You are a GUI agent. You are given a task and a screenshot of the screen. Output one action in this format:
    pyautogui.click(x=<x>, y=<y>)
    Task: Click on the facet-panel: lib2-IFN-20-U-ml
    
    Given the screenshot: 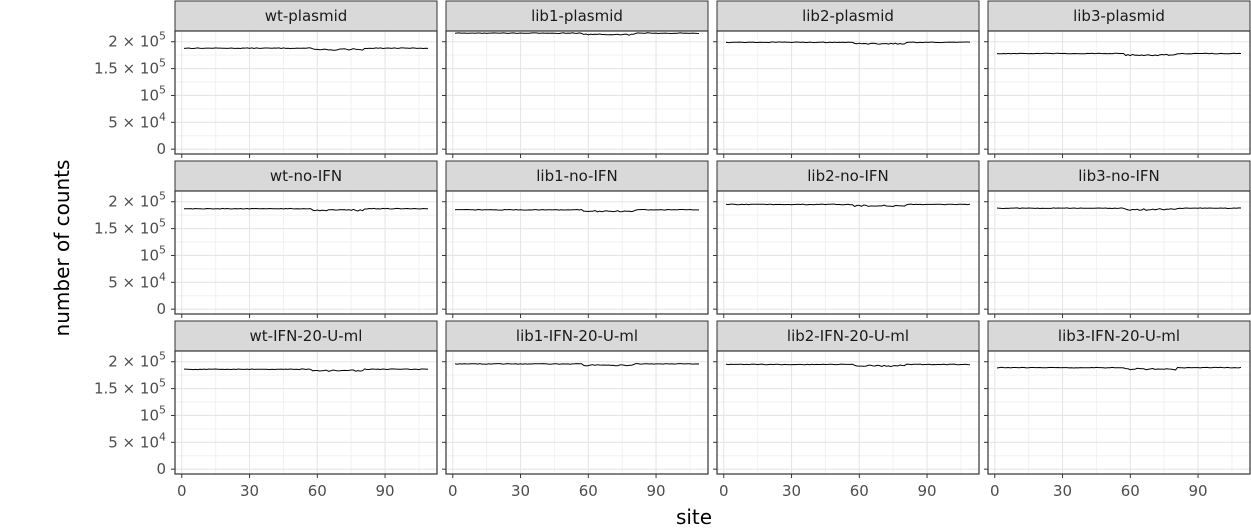 What is the action you would take?
    pyautogui.click(x=846, y=399)
    